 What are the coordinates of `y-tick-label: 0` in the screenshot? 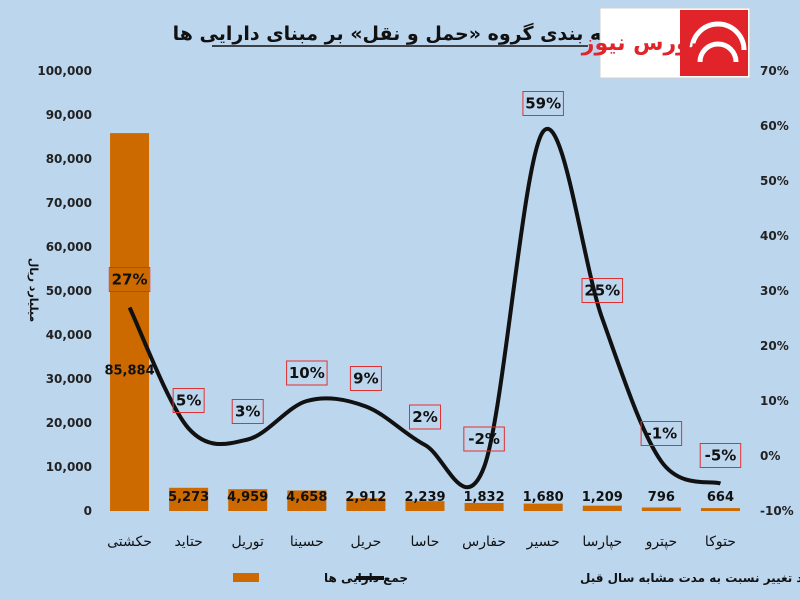 It's located at (88, 511).